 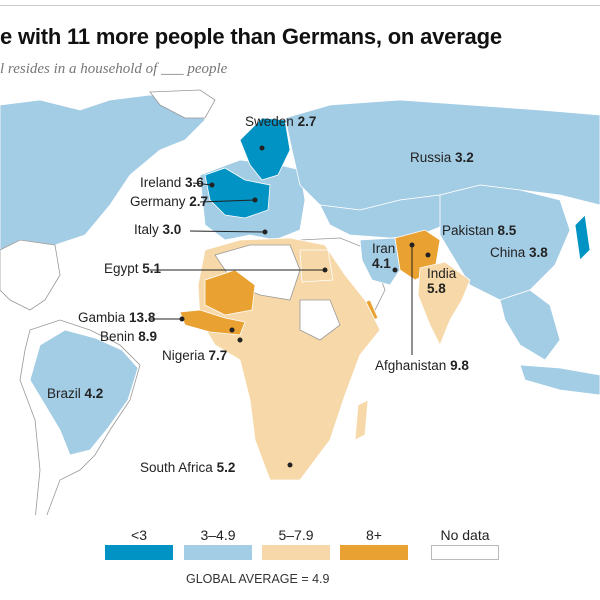 I want to click on country-india, so click(x=444, y=303).